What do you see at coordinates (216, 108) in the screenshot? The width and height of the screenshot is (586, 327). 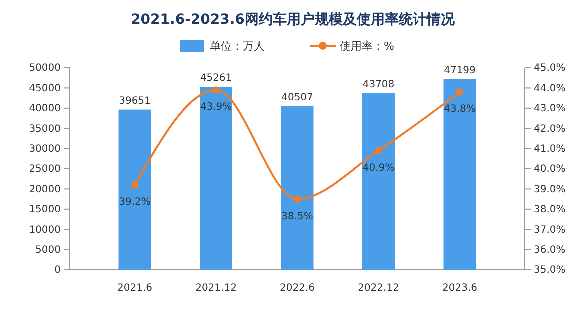 I see `data-label: 43.9%` at bounding box center [216, 108].